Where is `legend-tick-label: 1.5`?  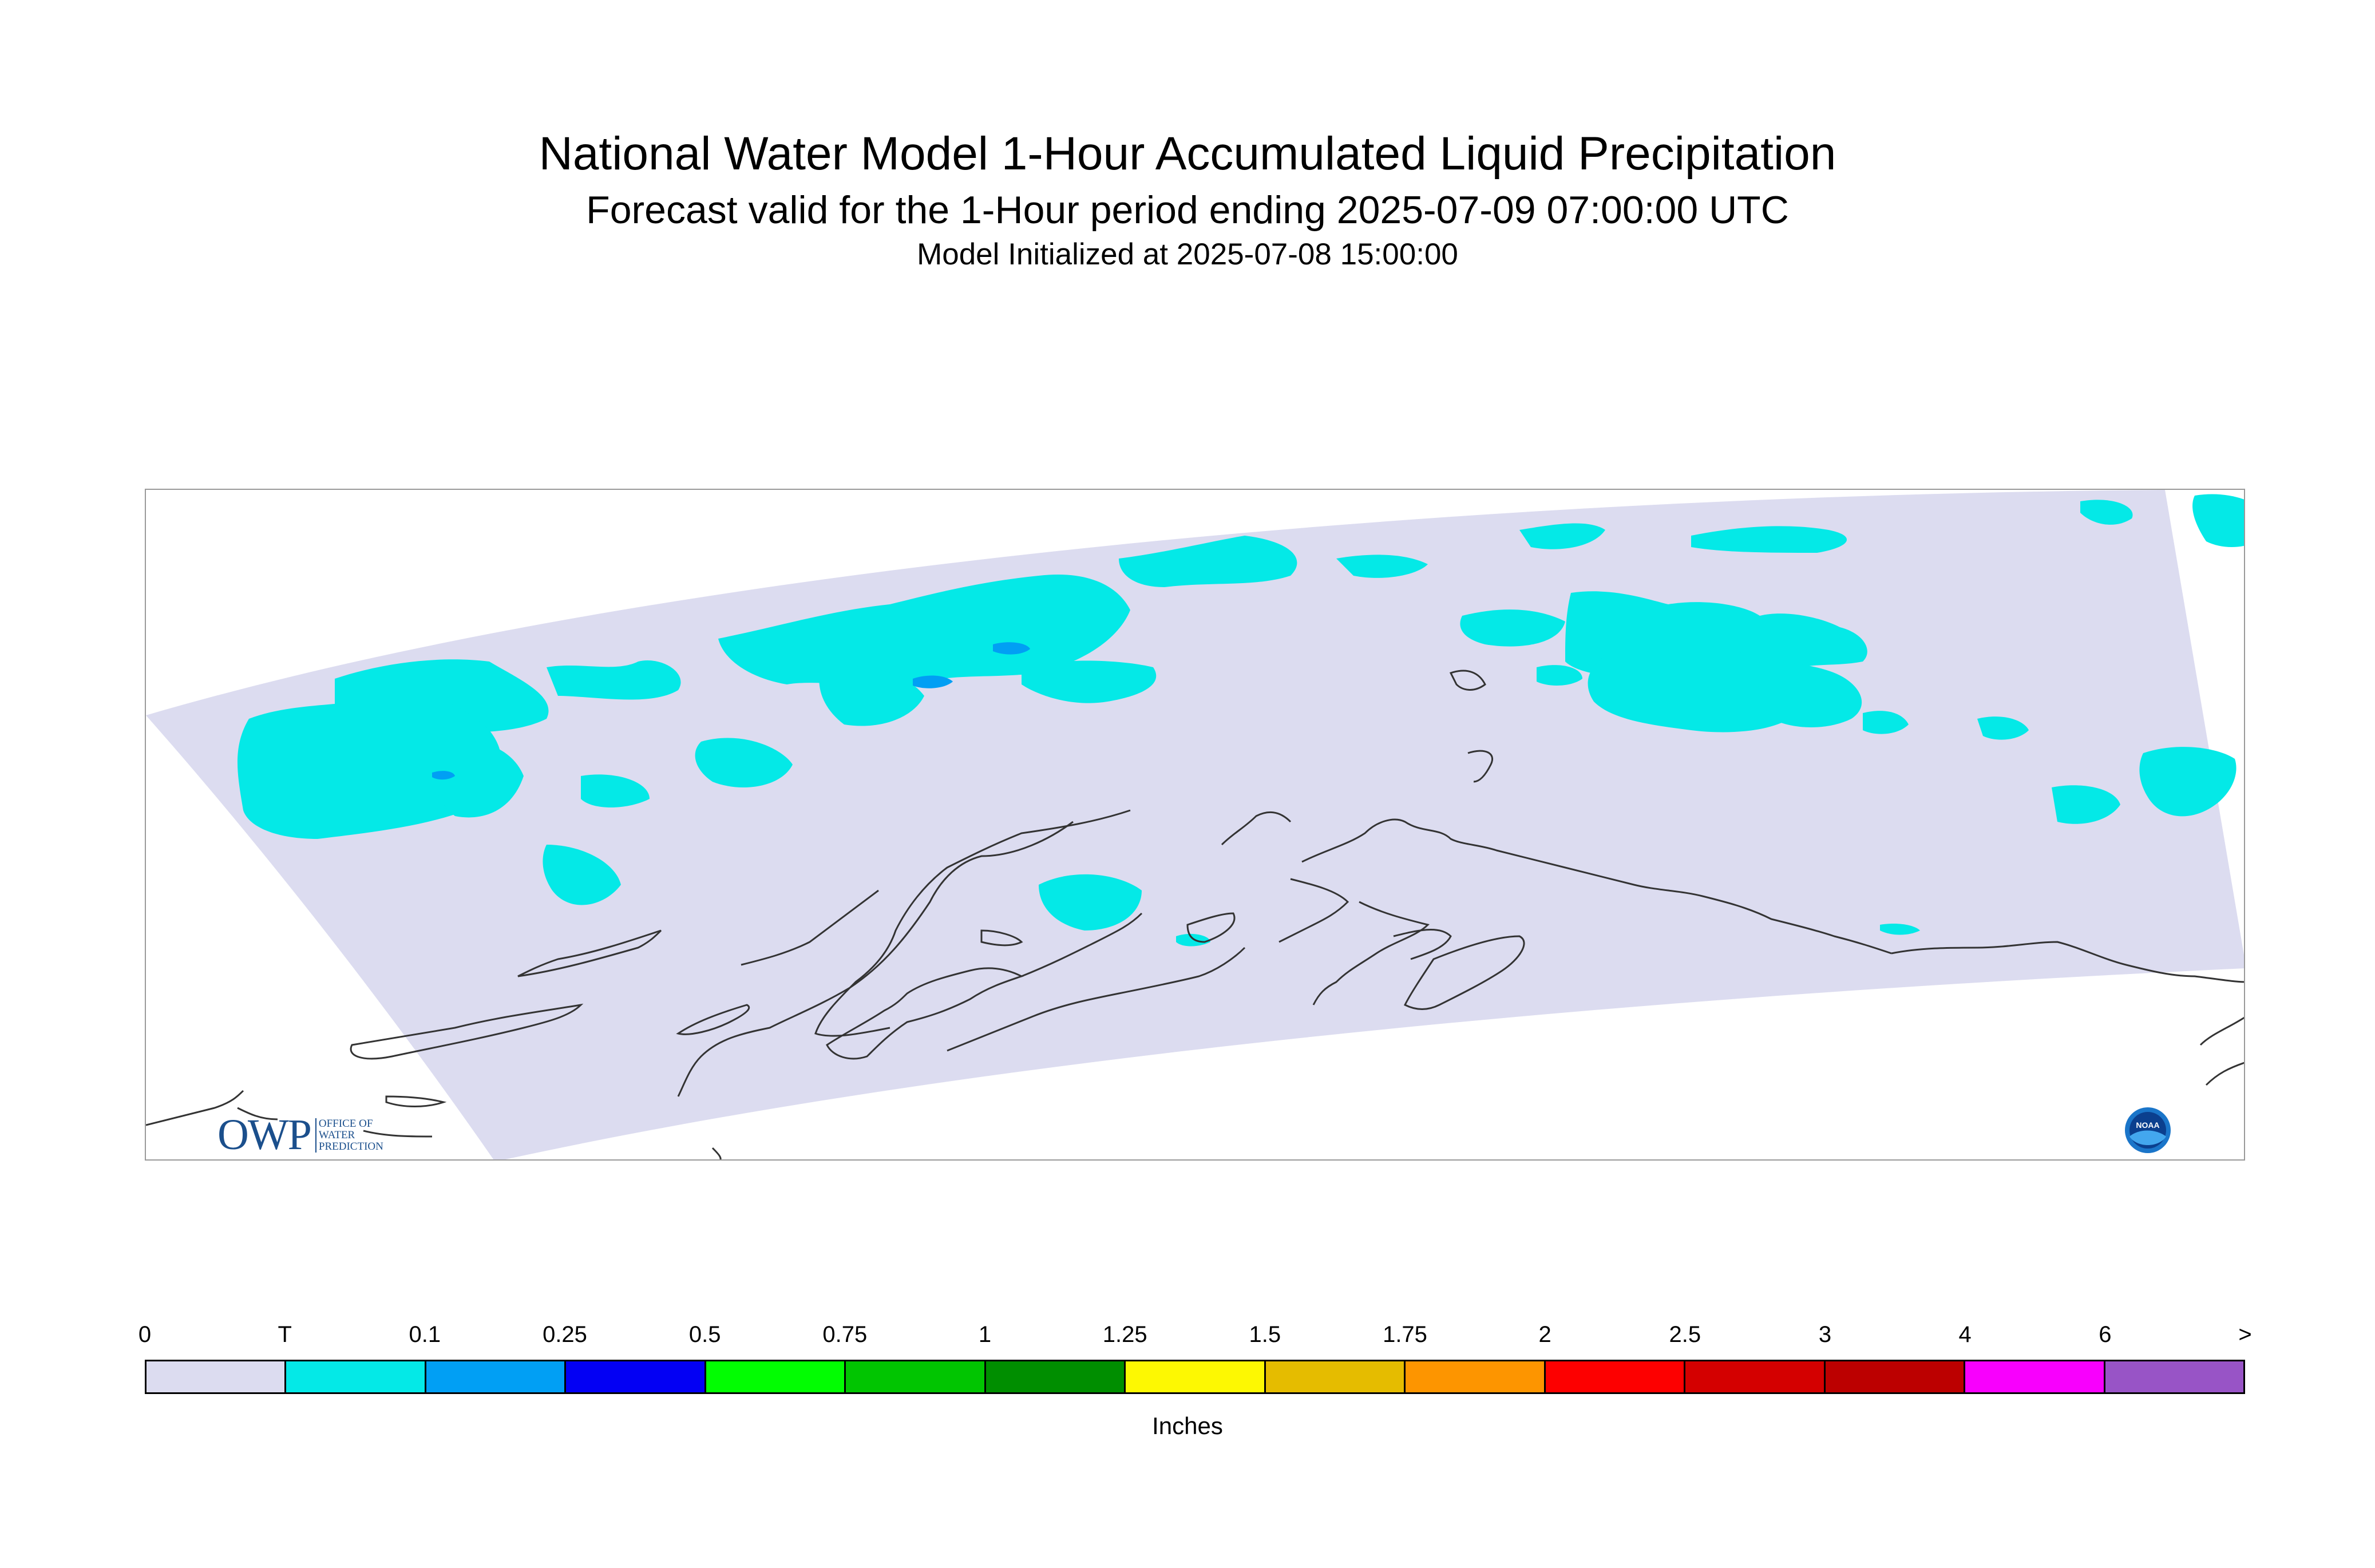
legend-tick-label: 1.5 is located at coordinates (1265, 1334).